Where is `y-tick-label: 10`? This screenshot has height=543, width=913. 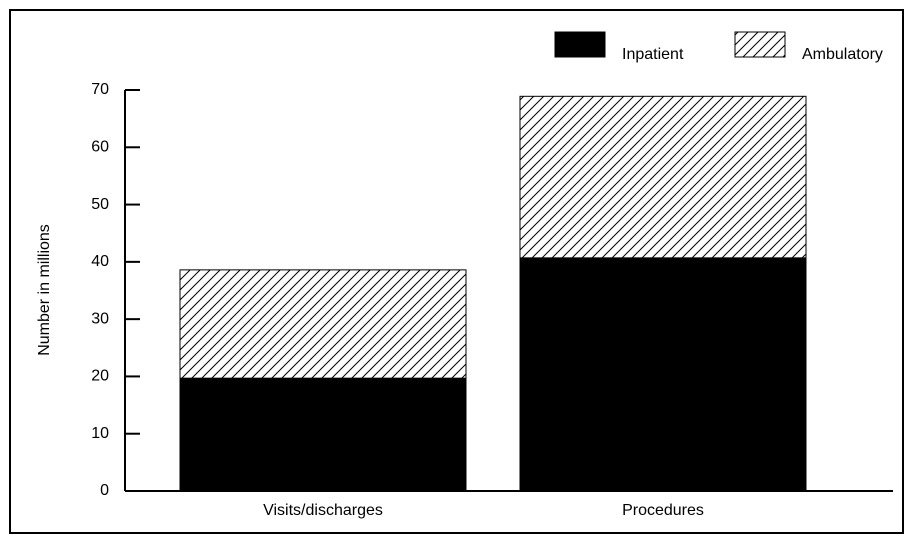
y-tick-label: 10 is located at coordinates (100, 433).